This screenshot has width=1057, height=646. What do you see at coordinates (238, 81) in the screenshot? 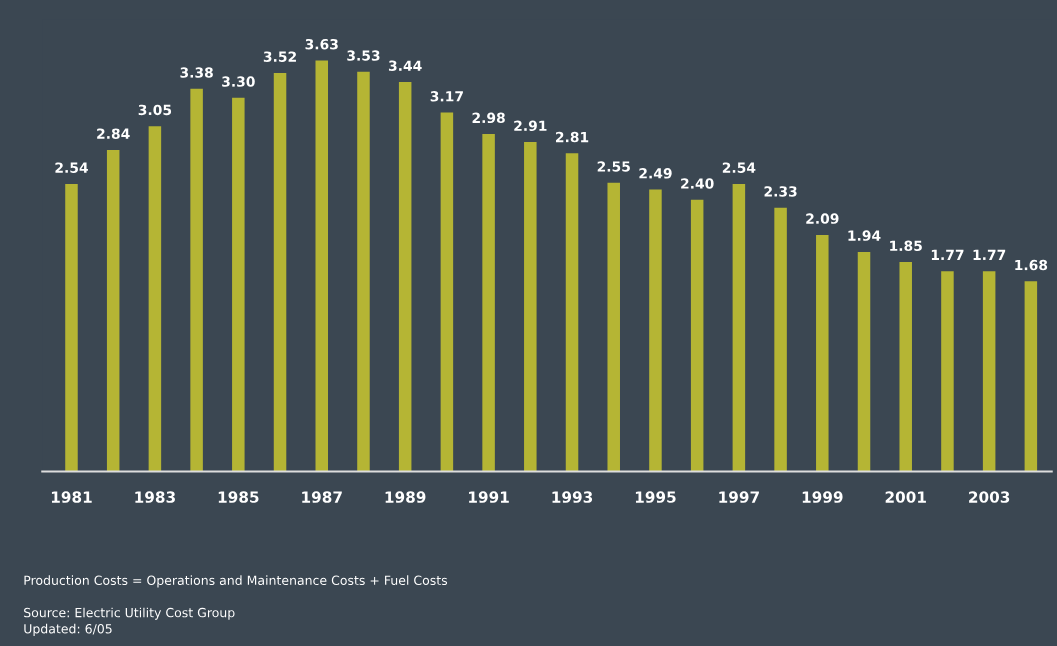
I see `data-label: 3.30` at bounding box center [238, 81].